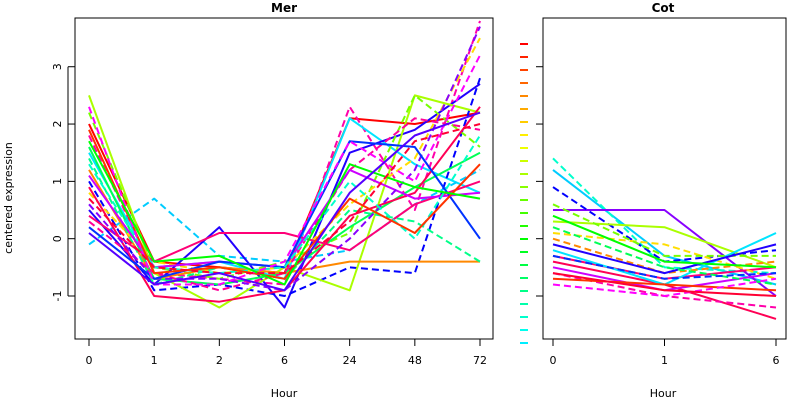 The height and width of the screenshot is (400, 800). I want to click on legend-color-strip, so click(524, 193).